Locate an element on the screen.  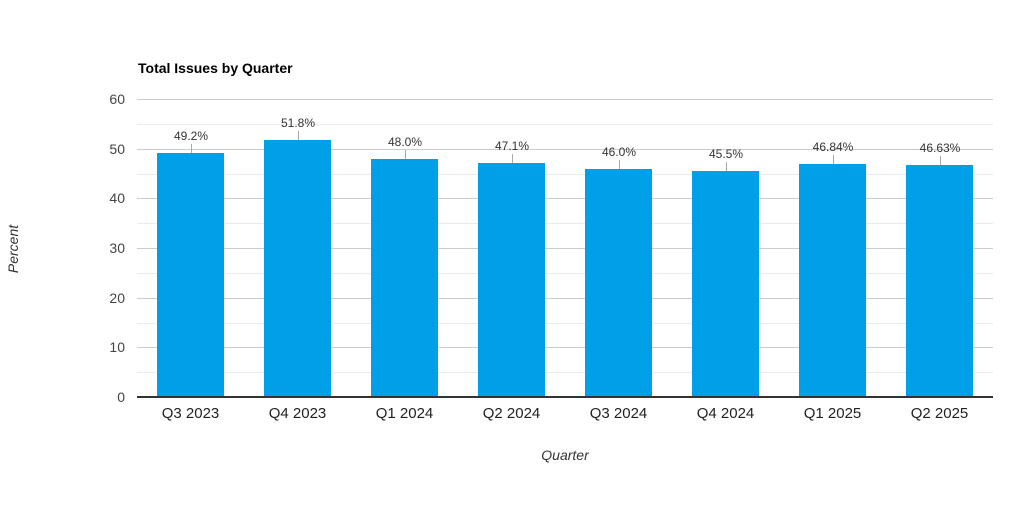
x-category-label: Q2 2025 is located at coordinates (939, 413).